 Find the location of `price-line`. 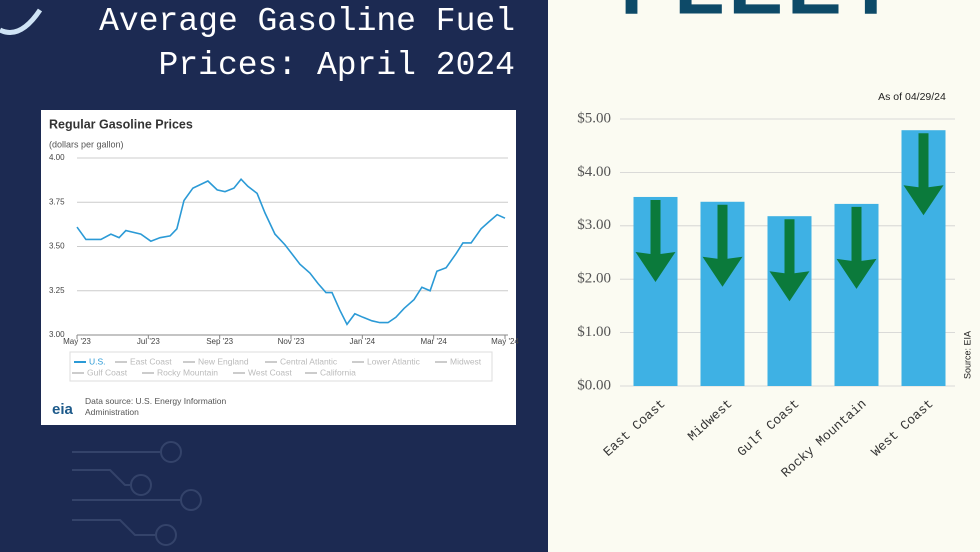

price-line is located at coordinates (291, 252).